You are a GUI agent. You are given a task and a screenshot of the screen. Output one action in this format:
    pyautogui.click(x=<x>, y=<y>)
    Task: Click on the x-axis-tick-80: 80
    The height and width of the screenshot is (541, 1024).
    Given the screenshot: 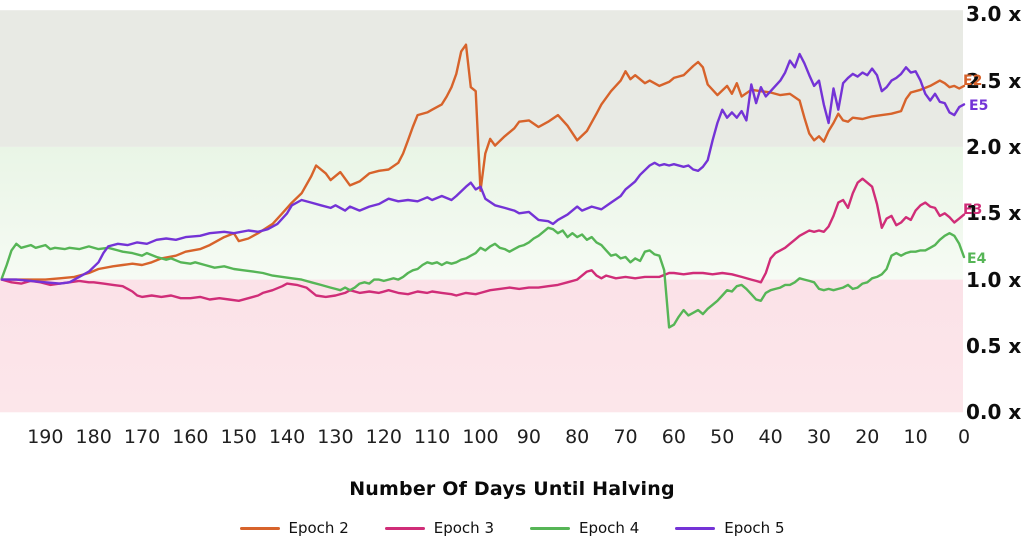 What is the action you would take?
    pyautogui.click(x=577, y=437)
    